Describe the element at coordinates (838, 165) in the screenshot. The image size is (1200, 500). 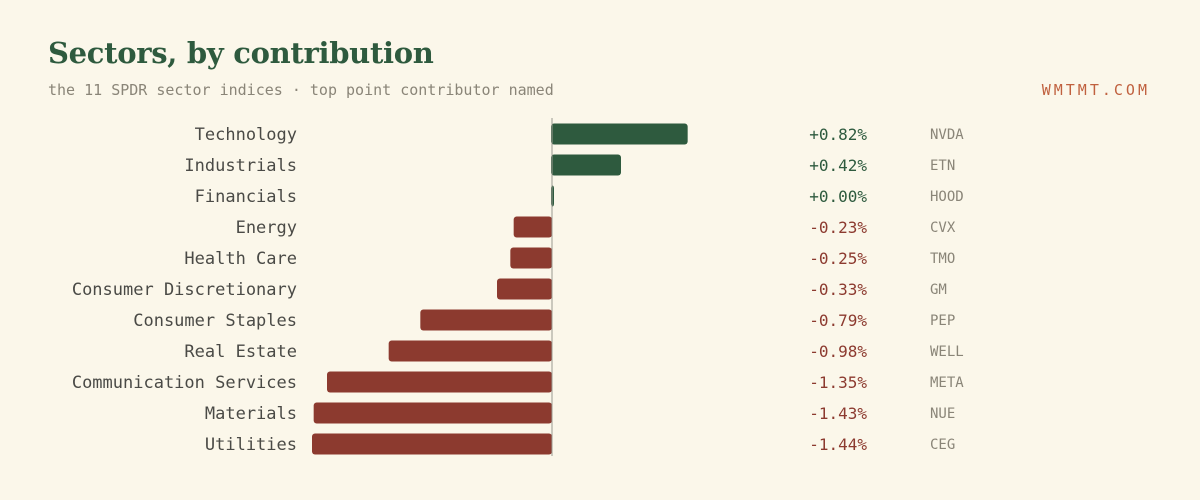
I see `value-label-industrials: +0.42%` at that location.